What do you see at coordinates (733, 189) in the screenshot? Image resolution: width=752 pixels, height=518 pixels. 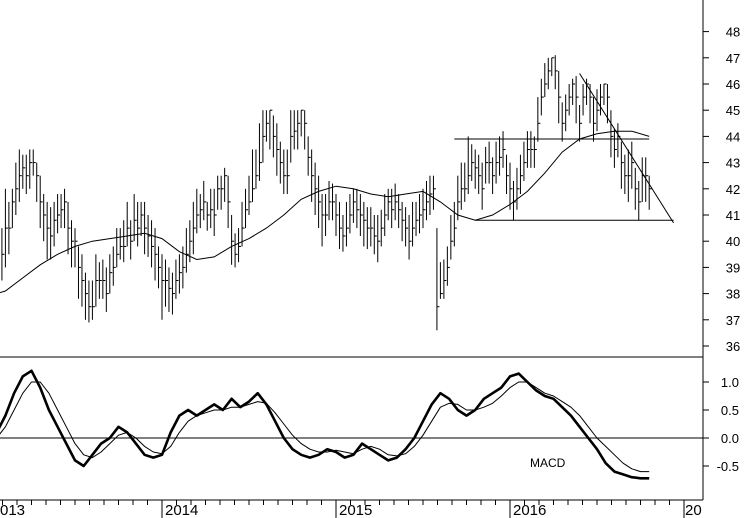 I see `price-y-tick-label: 42` at bounding box center [733, 189].